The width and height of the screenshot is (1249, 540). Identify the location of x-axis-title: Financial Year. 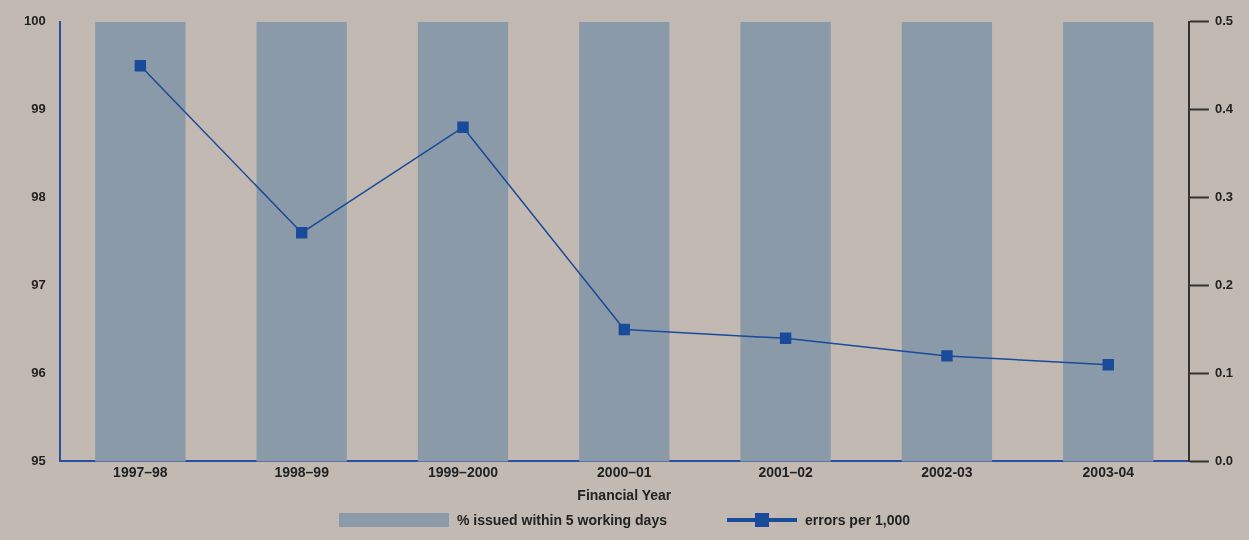
(624, 495).